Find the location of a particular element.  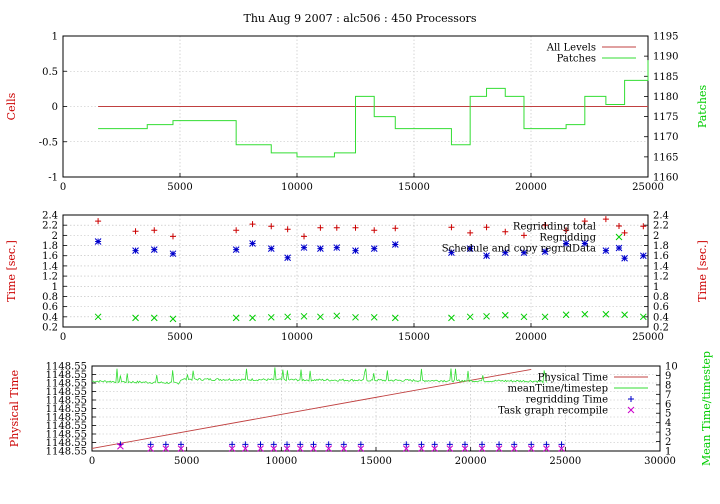

y-tick-label: 1.8 is located at coordinates (50, 246).